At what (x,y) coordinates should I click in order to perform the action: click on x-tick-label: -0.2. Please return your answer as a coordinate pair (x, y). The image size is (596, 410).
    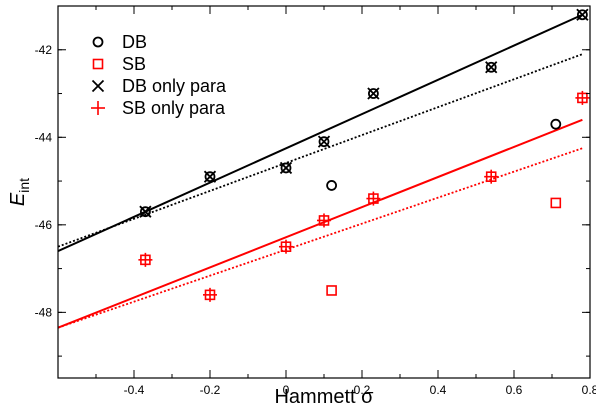
    Looking at the image, I should click on (210, 390).